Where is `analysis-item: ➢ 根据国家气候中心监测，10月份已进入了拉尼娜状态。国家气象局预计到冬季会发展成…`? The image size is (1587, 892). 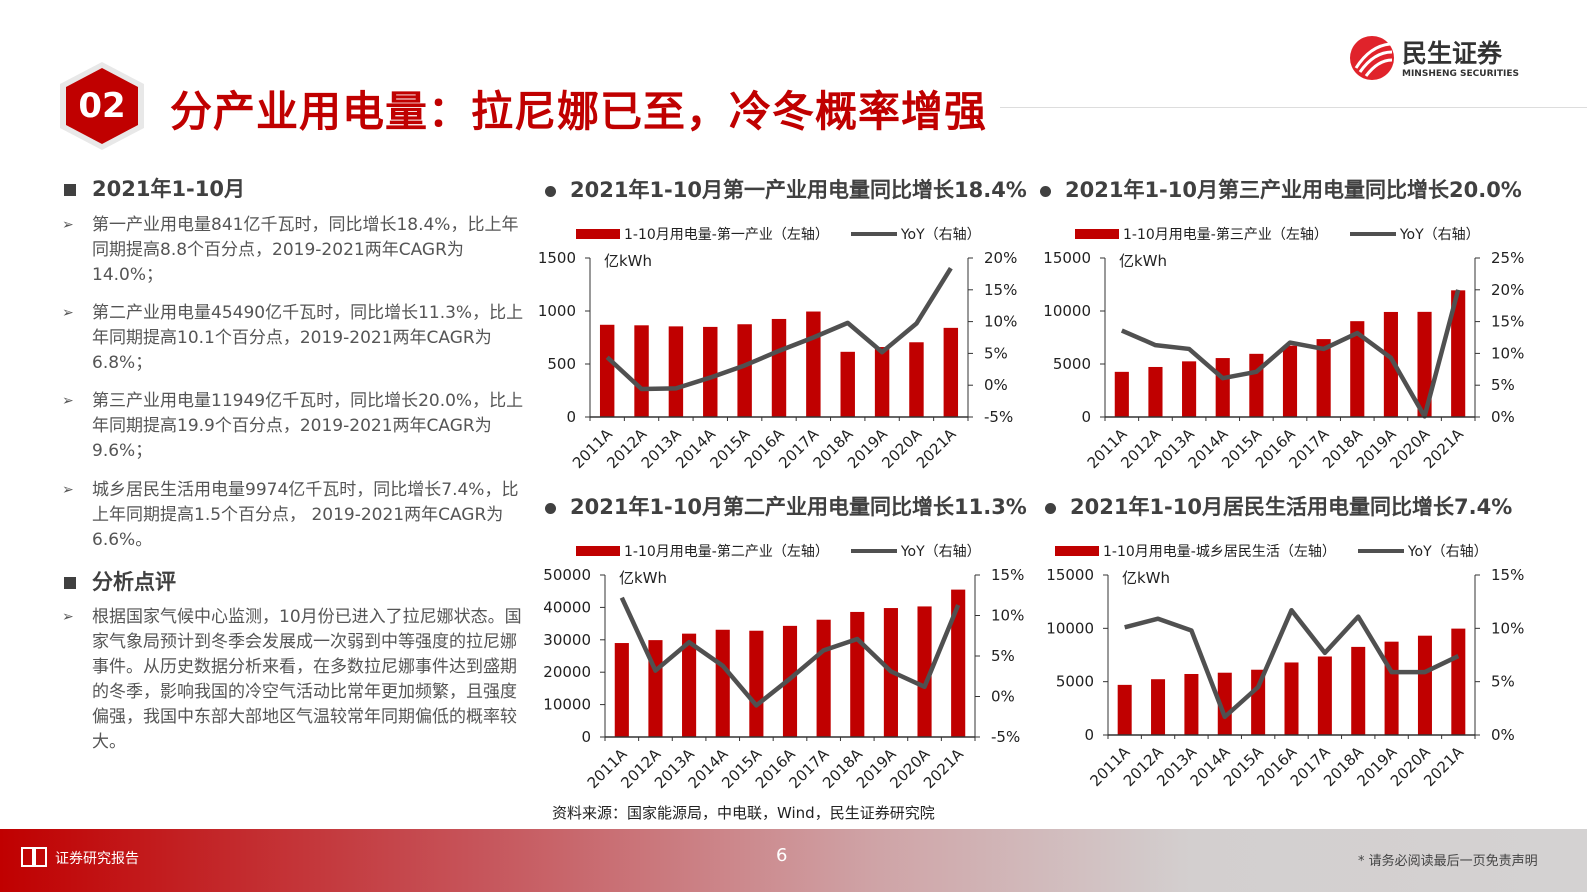 analysis-item: ➢ 根据国家气候中心监测，10月份已进入了拉尼娜状态。国家气象局预计到冬季会发展成… is located at coordinates (296, 680).